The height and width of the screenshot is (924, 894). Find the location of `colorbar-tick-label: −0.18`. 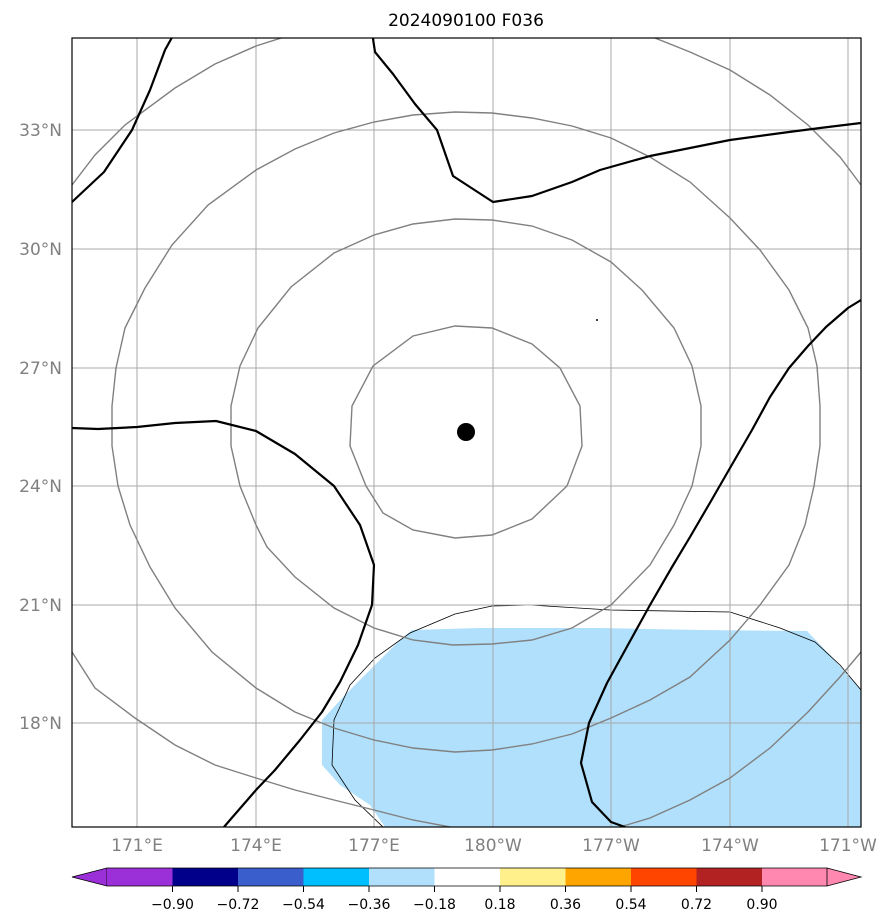

colorbar-tick-label: −0.18 is located at coordinates (434, 905).